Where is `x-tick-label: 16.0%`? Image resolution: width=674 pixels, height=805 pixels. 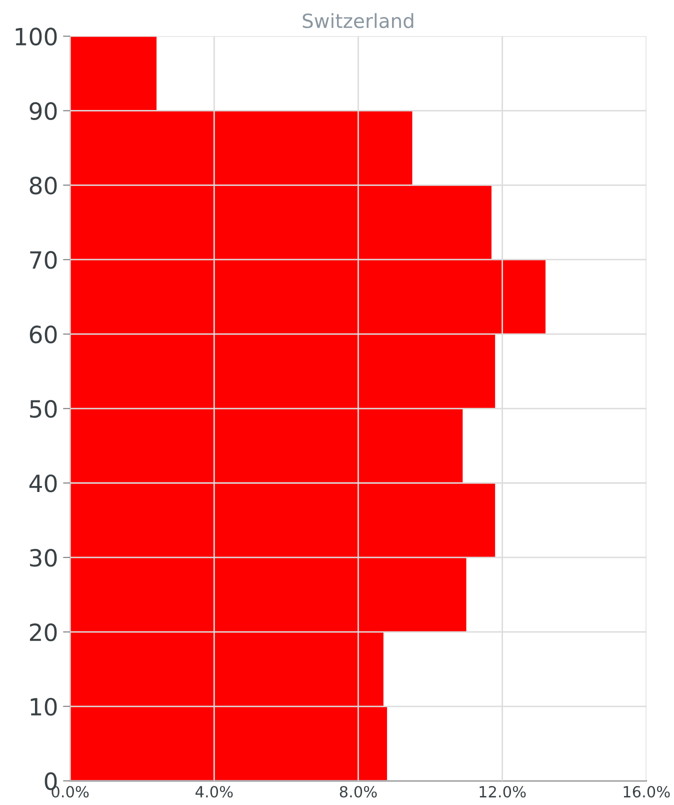
x-tick-label: 16.0% is located at coordinates (647, 792).